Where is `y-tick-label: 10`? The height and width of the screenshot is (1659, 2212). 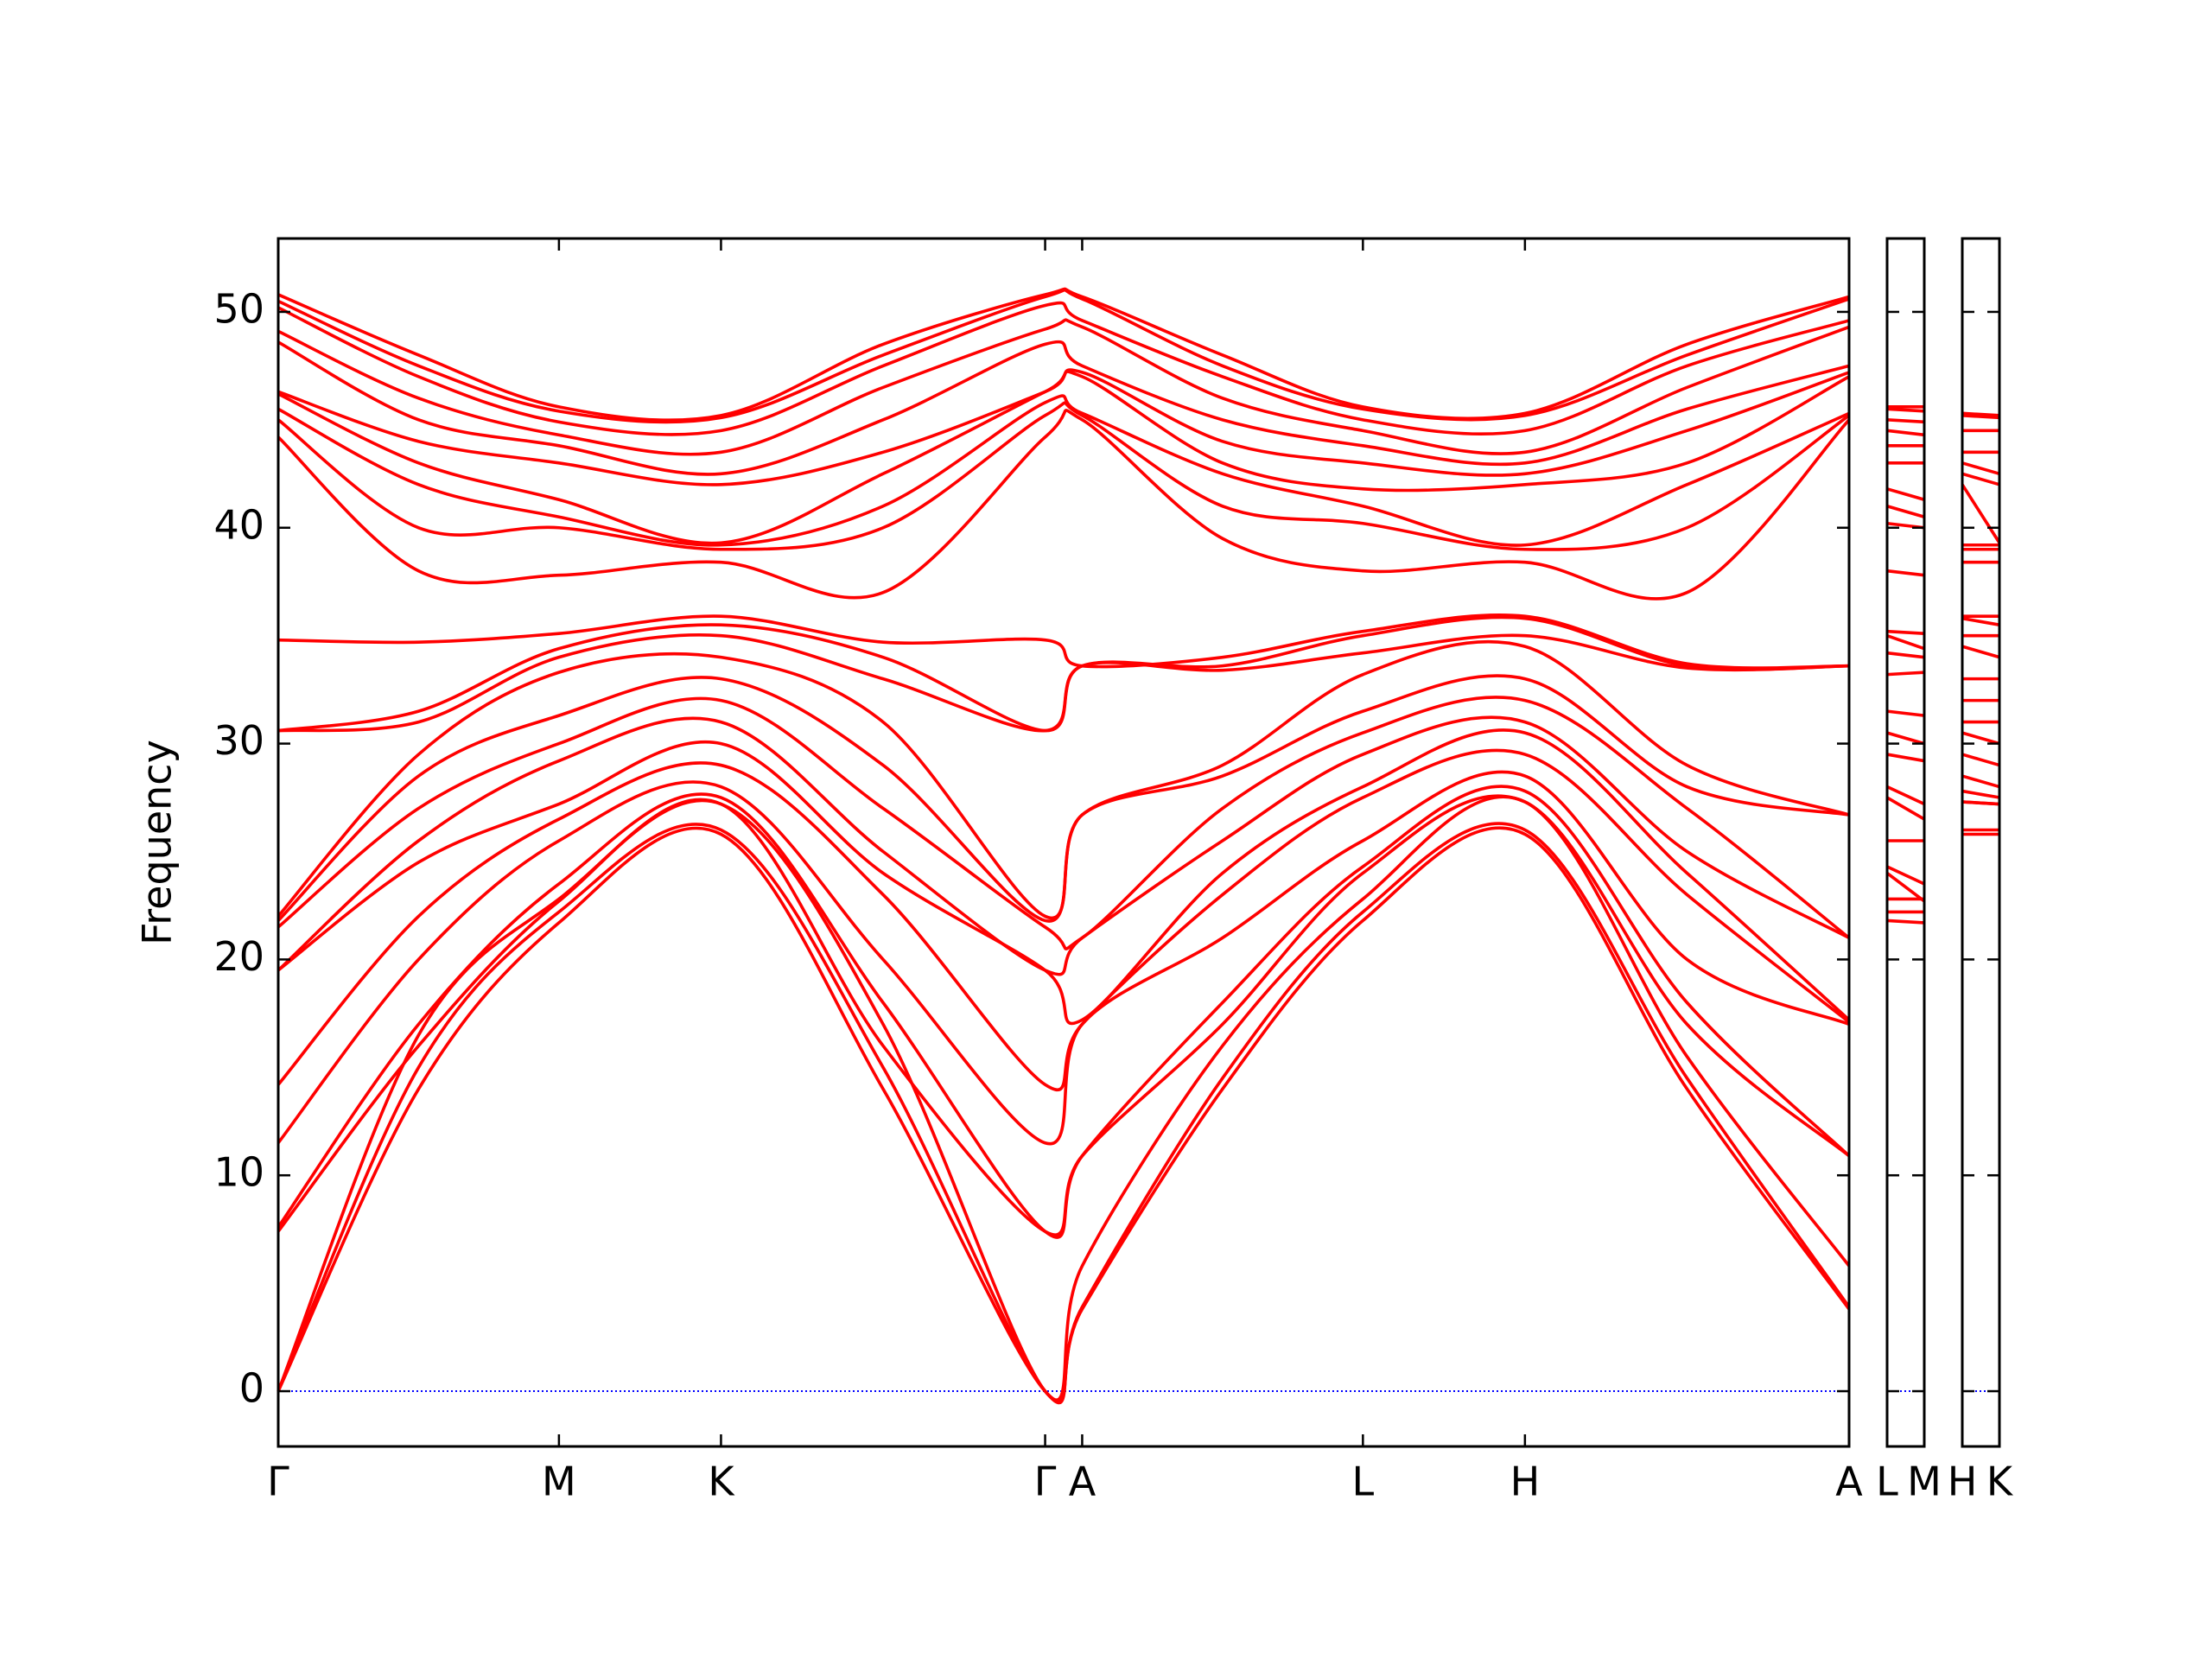
y-tick-label: 10 is located at coordinates (238, 1172).